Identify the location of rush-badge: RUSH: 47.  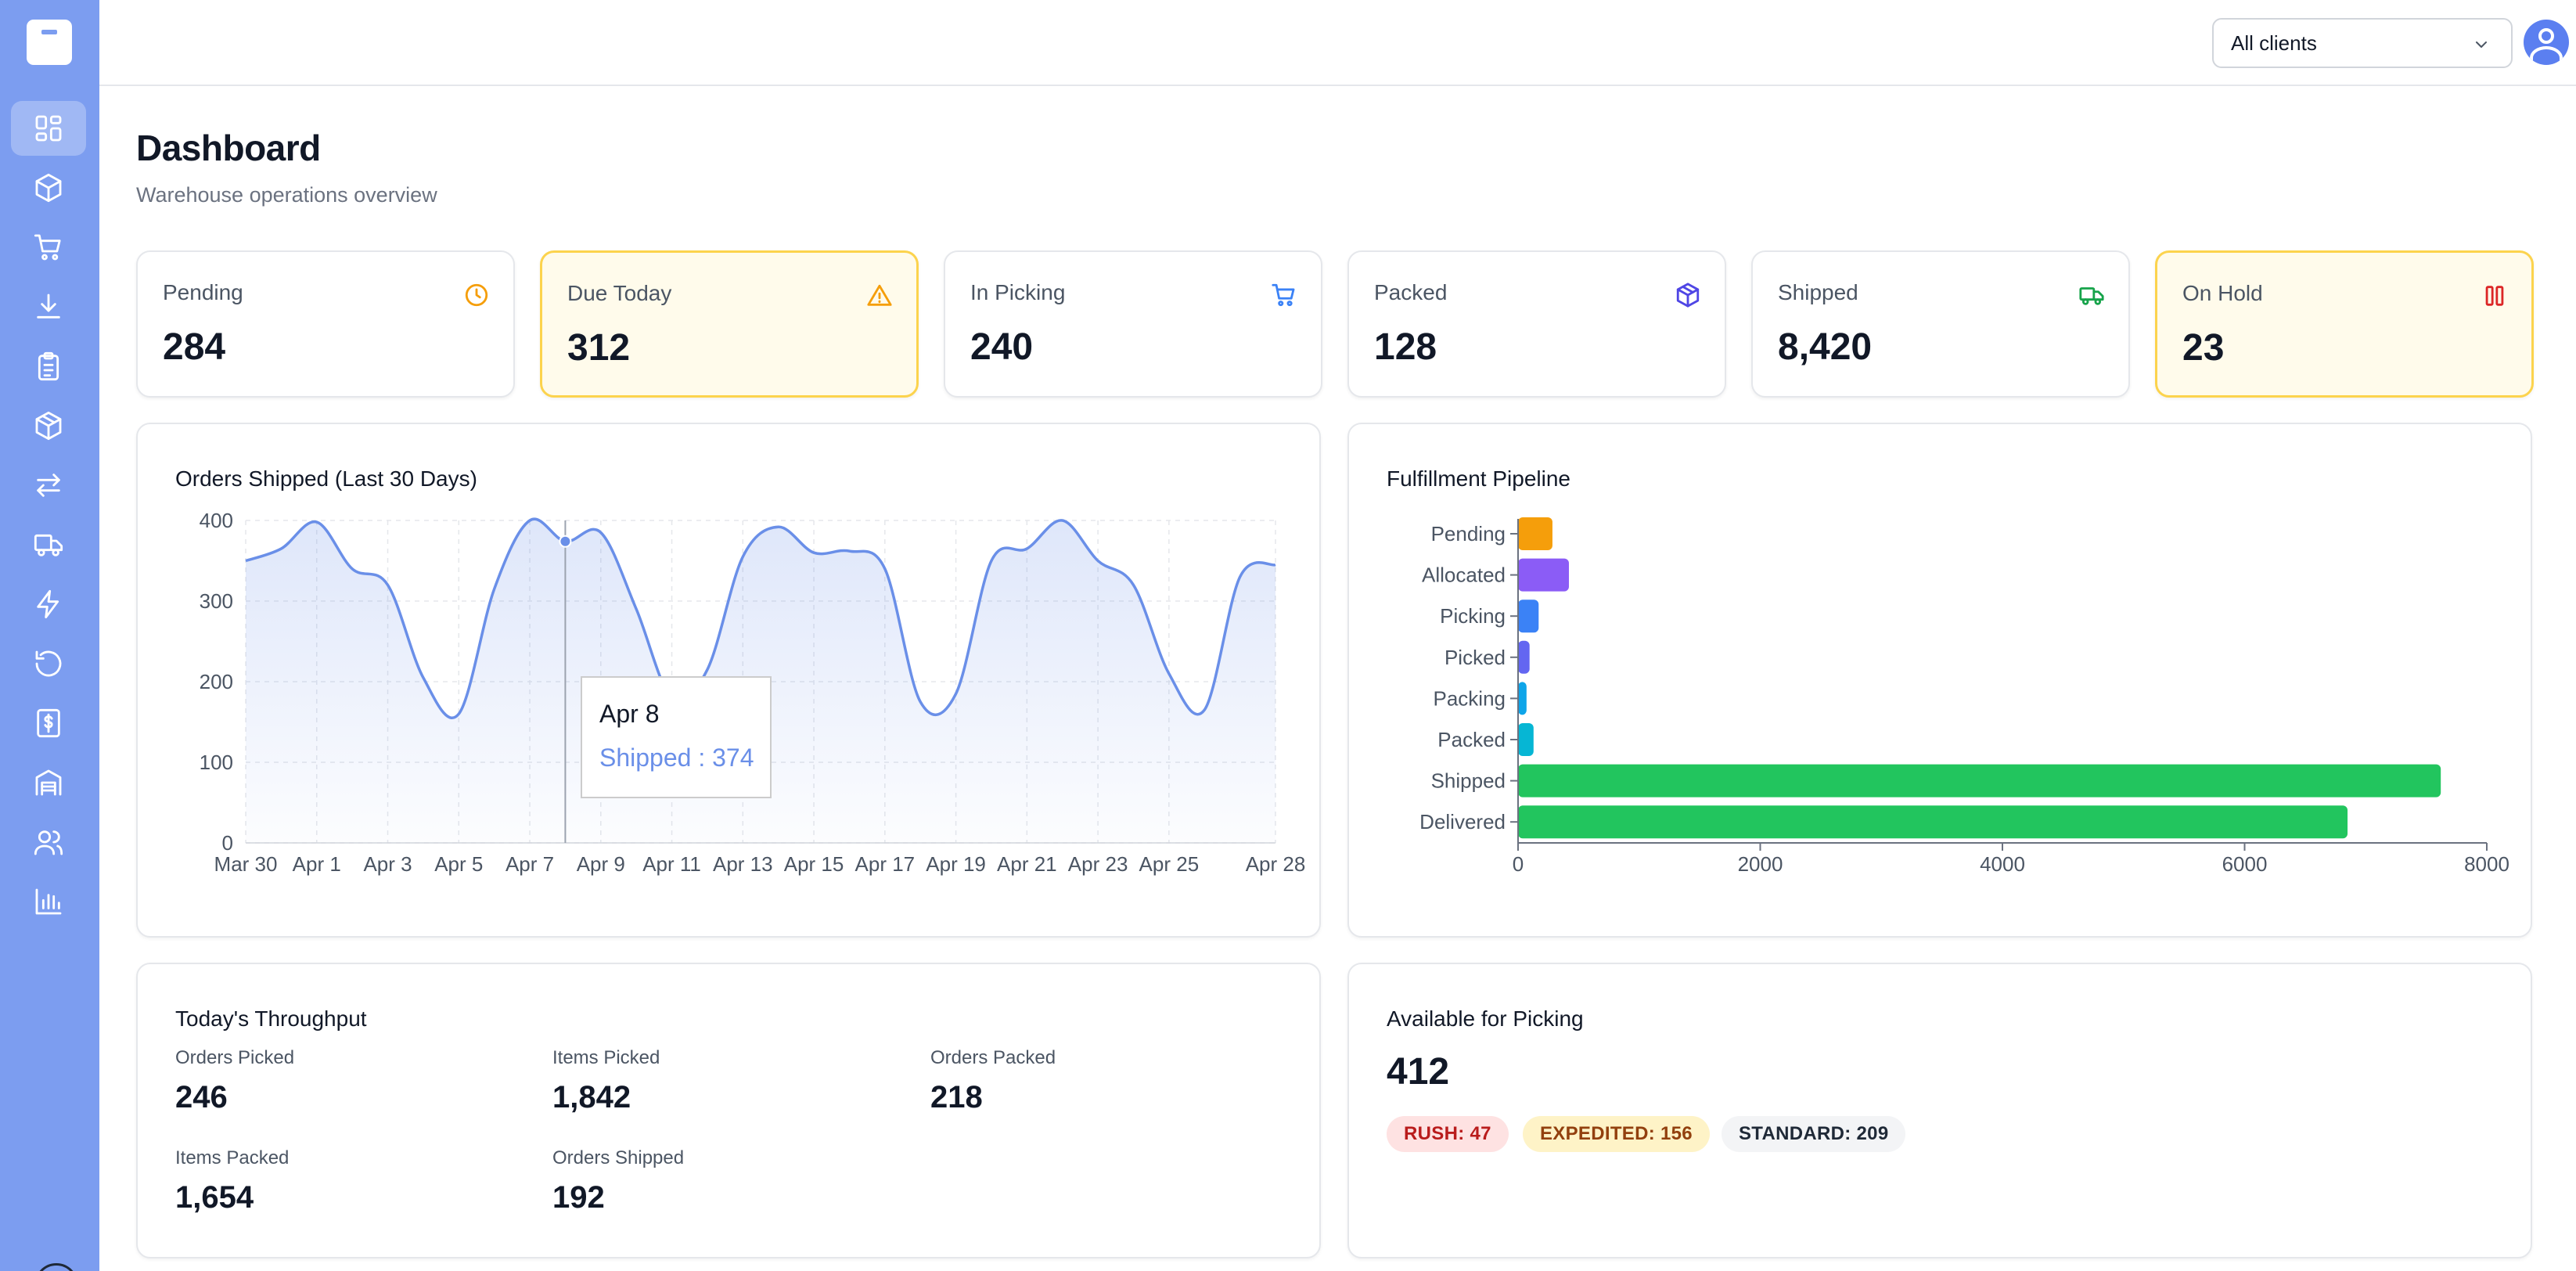
(1448, 1134).